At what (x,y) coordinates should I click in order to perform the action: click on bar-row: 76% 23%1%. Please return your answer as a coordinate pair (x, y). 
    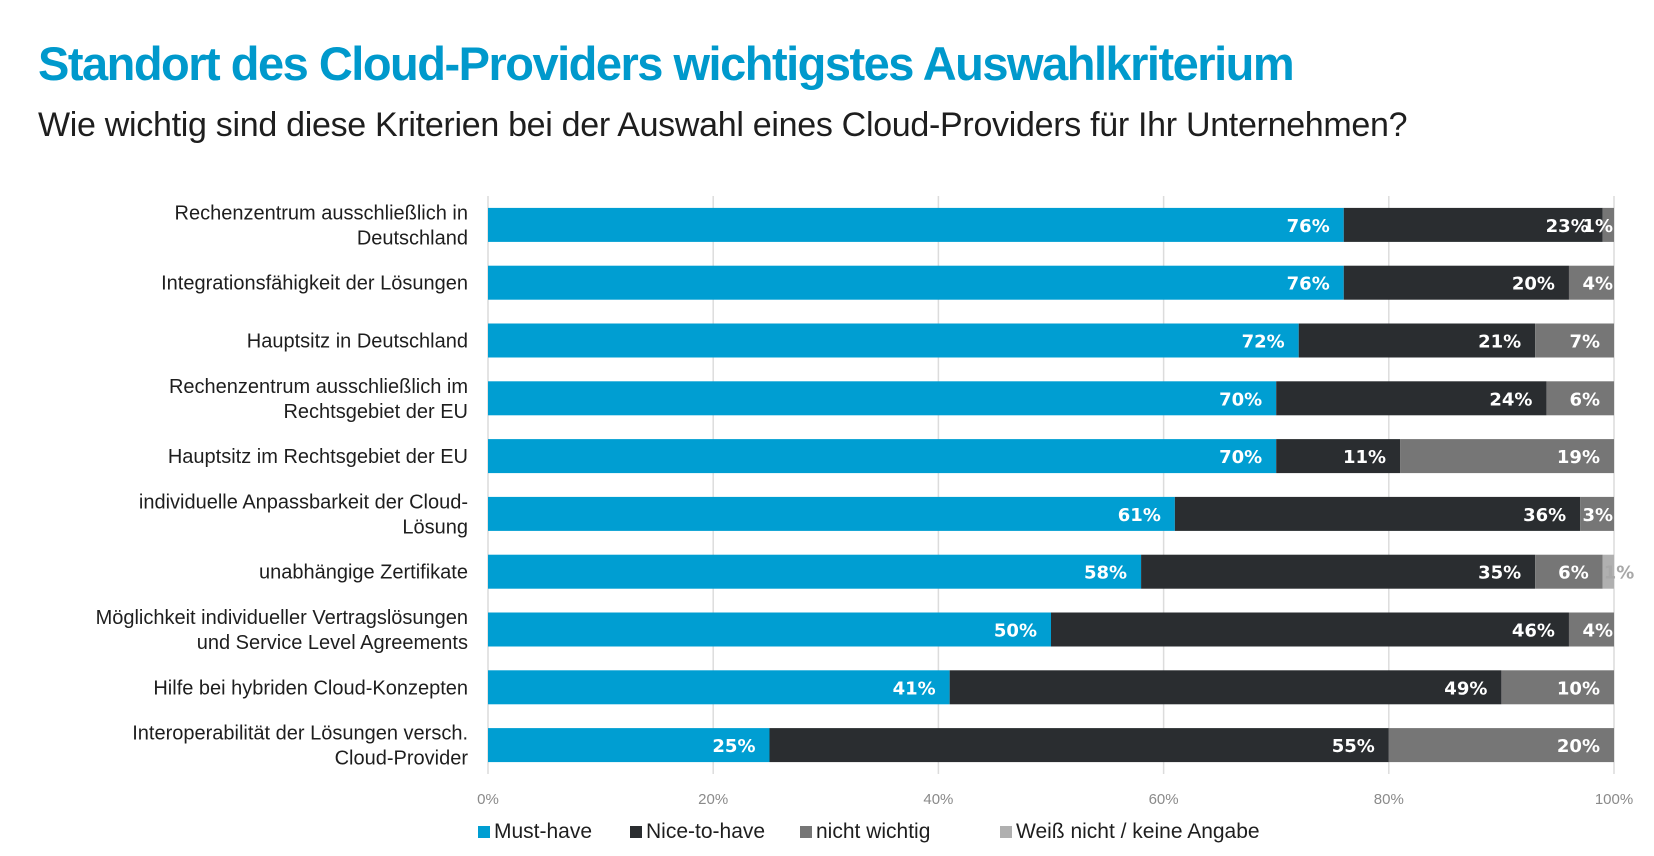
    Looking at the image, I should click on (1051, 224).